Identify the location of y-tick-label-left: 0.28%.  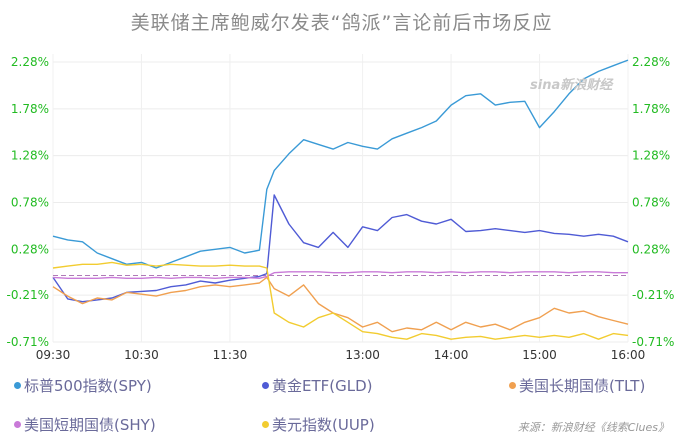
(30, 249).